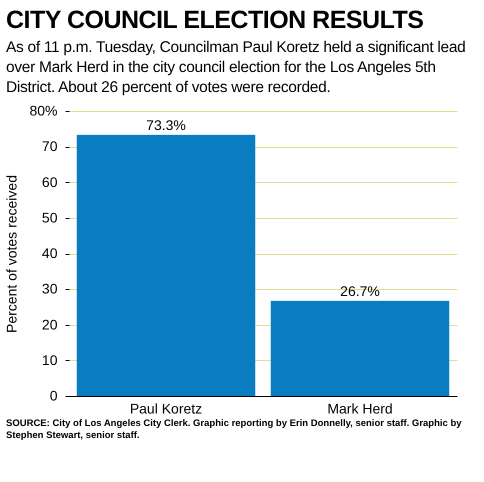 This screenshot has height=482, width=484. I want to click on y-tick-label: 20, so click(50, 324).